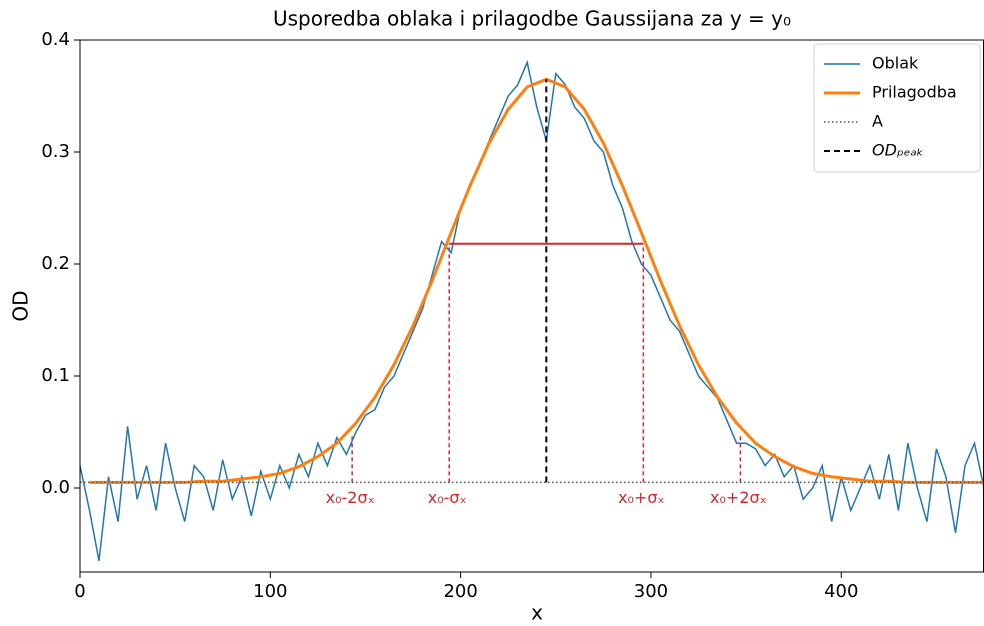 The image size is (984, 626). Describe the element at coordinates (270, 591) in the screenshot. I see `x-tick-label: 100` at that location.